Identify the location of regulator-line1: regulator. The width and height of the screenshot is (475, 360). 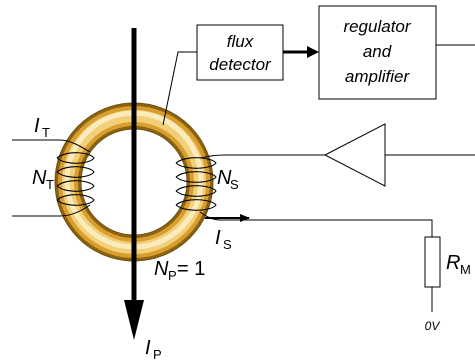
(377, 26).